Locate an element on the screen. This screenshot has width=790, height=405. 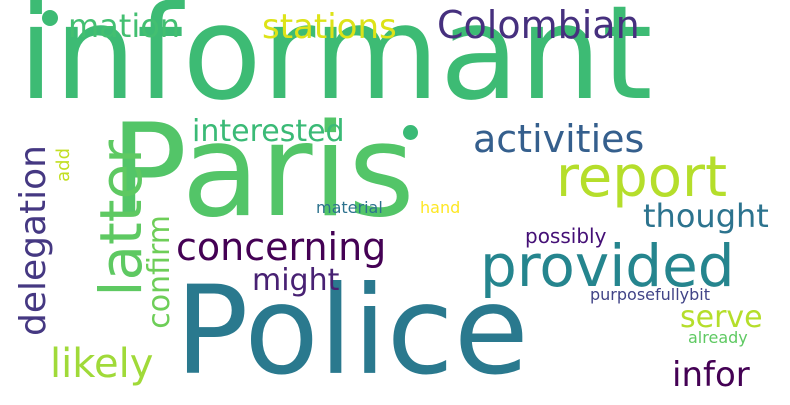
word-thought: thought is located at coordinates (706, 216).